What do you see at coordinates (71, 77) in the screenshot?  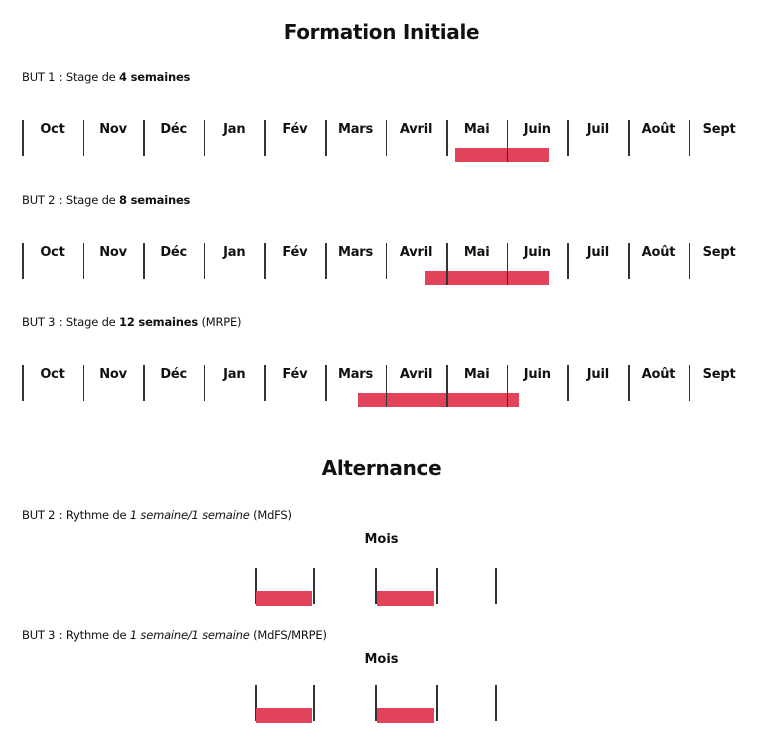 I see `label-but1-prefix: BUT 1 : Stage de` at bounding box center [71, 77].